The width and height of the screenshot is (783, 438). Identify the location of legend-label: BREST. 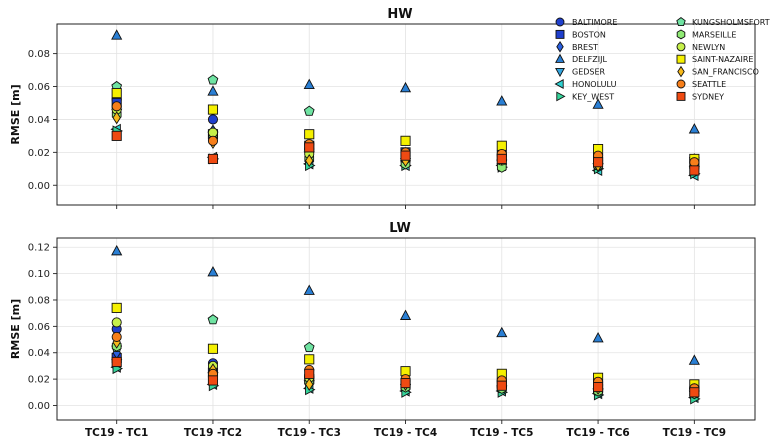
(585, 47).